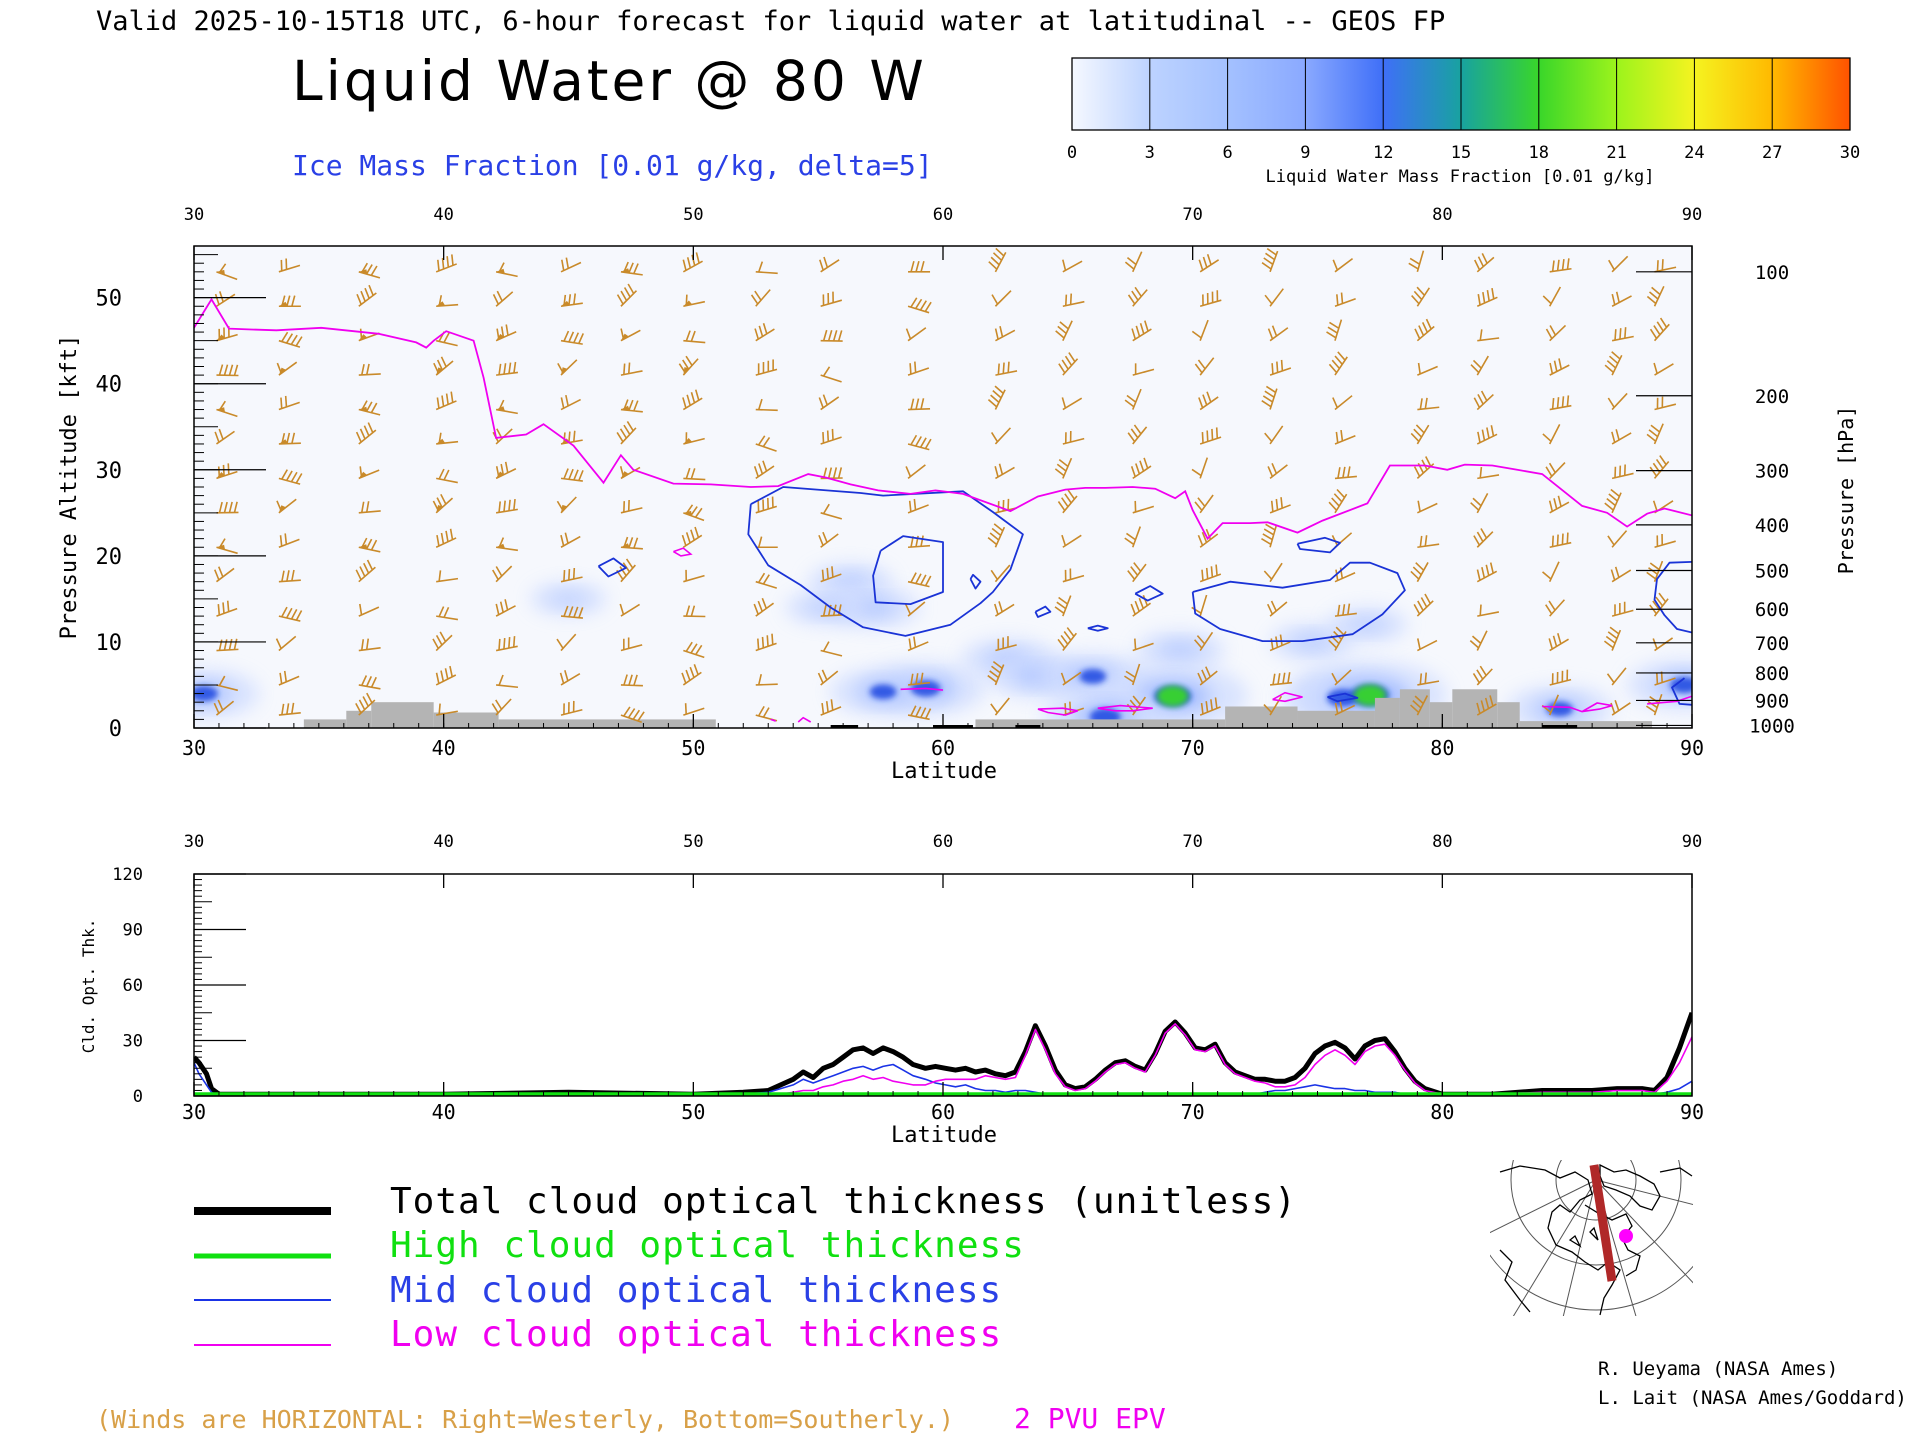 The height and width of the screenshot is (1440, 1920). Describe the element at coordinates (1772, 701) in the screenshot. I see `pressure-tick-label: 900` at that location.